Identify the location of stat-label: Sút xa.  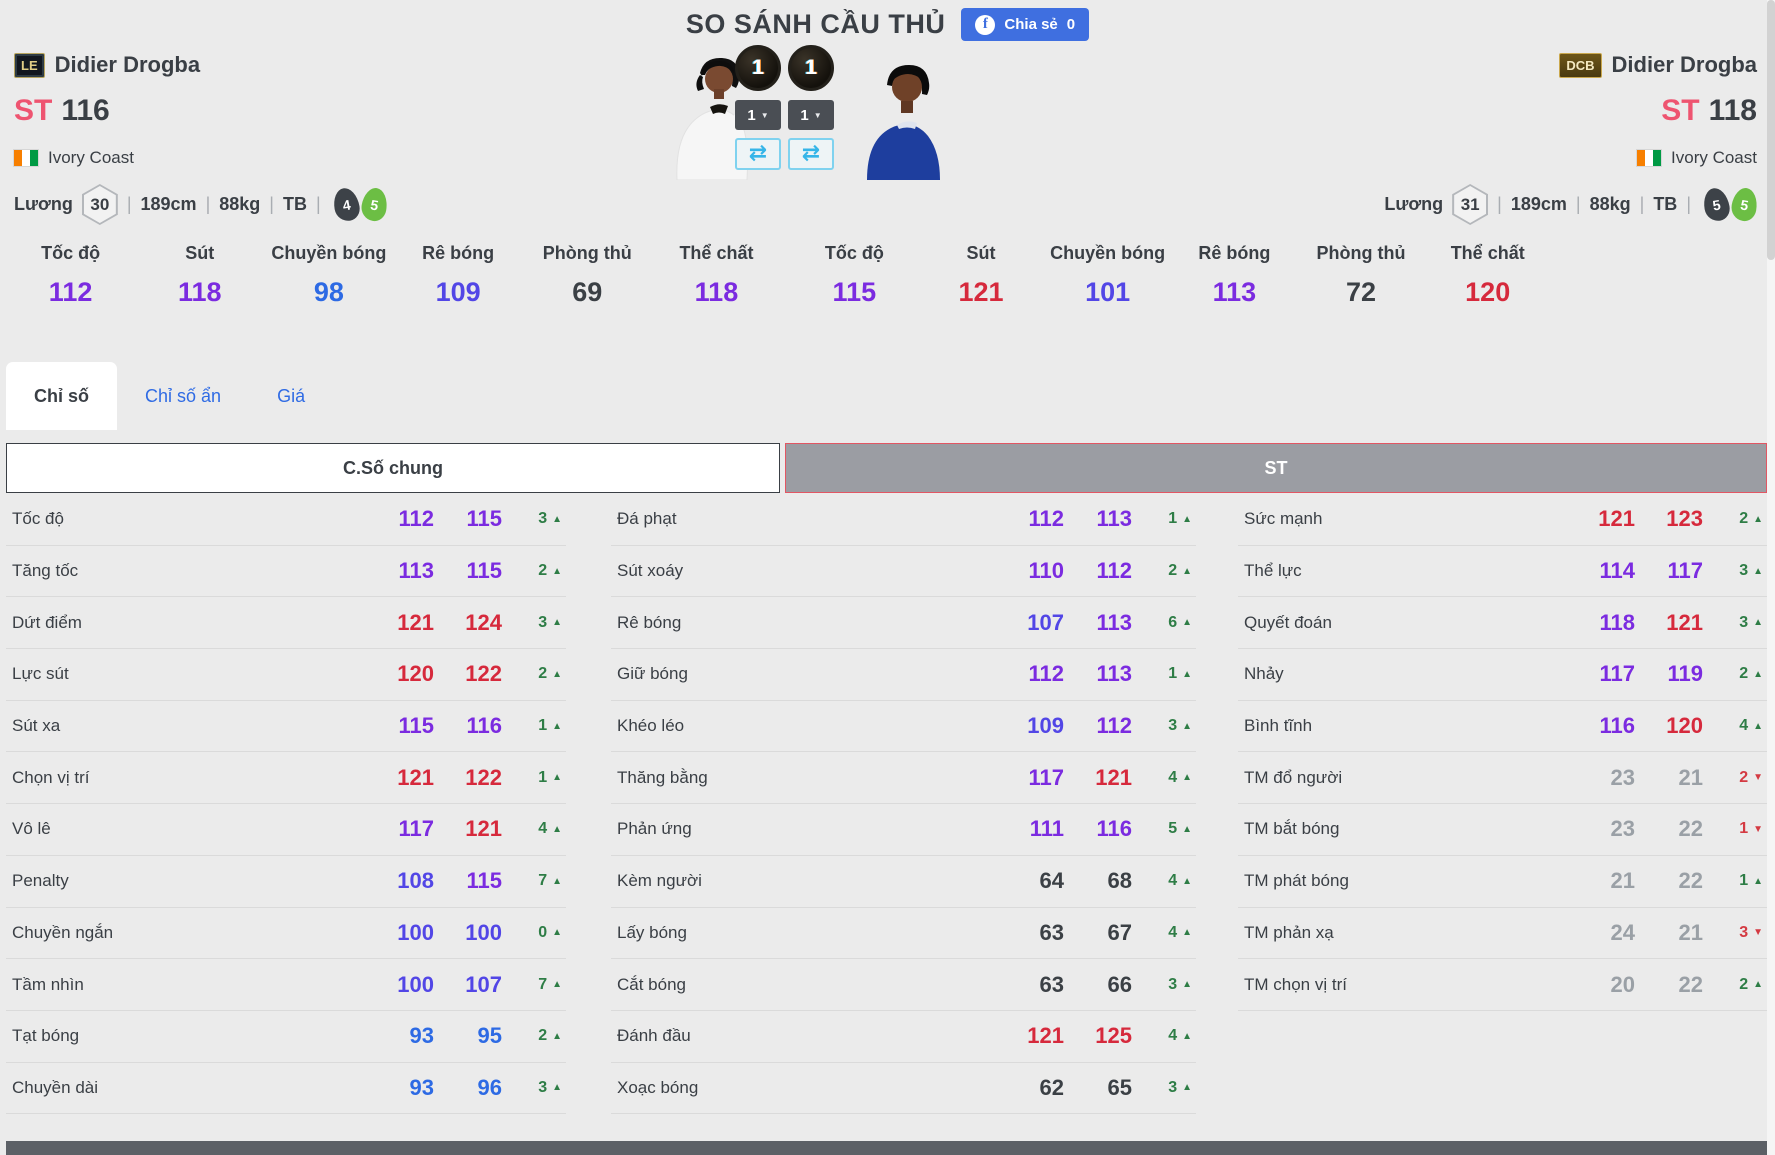
(36, 726).